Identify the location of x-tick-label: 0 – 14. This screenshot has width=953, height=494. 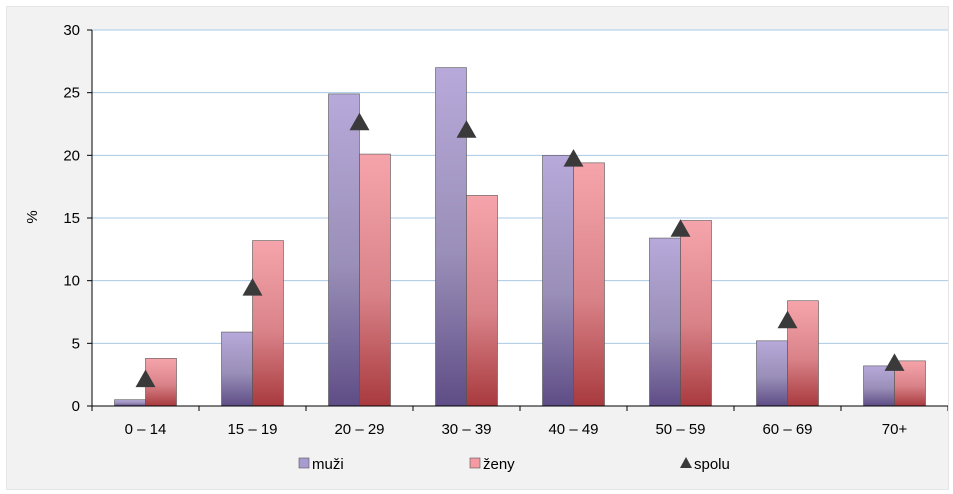
(146, 429).